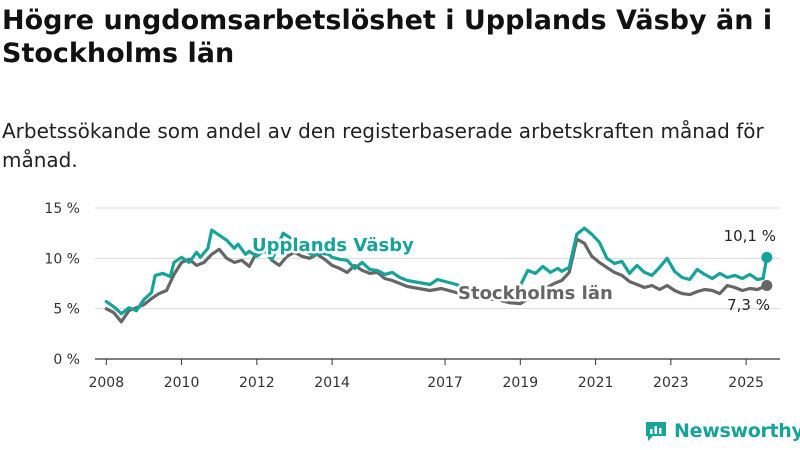 This screenshot has height=450, width=800. Describe the element at coordinates (62, 259) in the screenshot. I see `y-tick-label: 10 %` at that location.